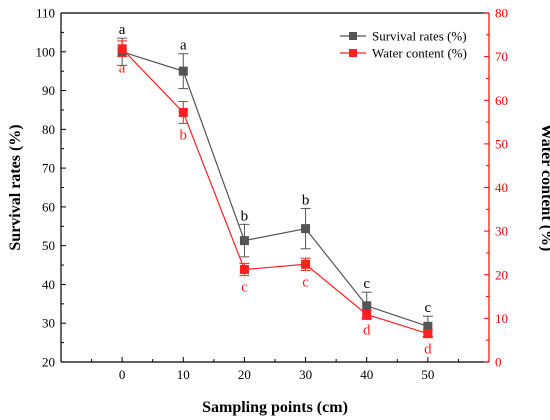 The image size is (550, 420). Describe the element at coordinates (419, 53) in the screenshot. I see `legend-label: Water content (%)` at that location.